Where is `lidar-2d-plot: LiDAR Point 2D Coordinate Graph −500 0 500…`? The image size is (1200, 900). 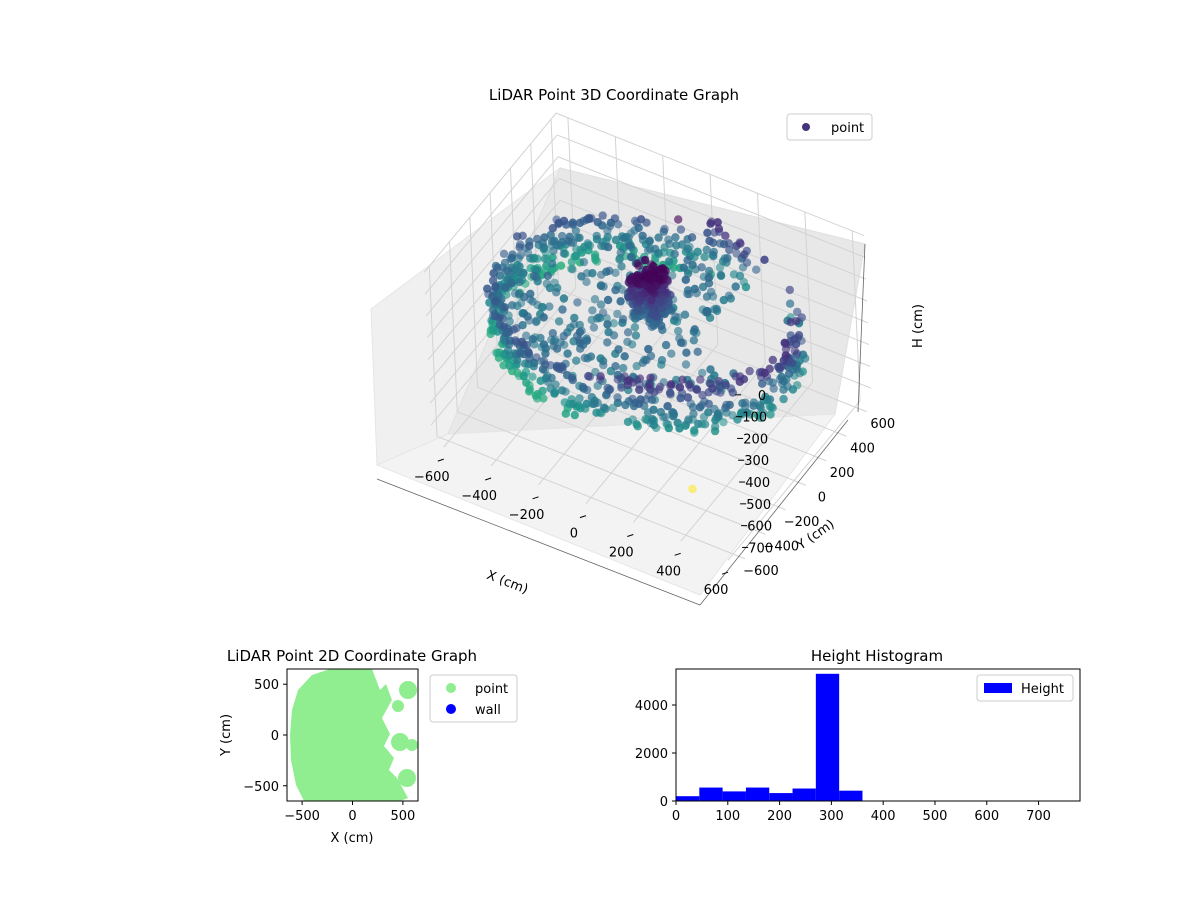 lidar-2d-plot: LiDAR Point 2D Coordinate Graph −500 0 500… is located at coordinates (368, 746).